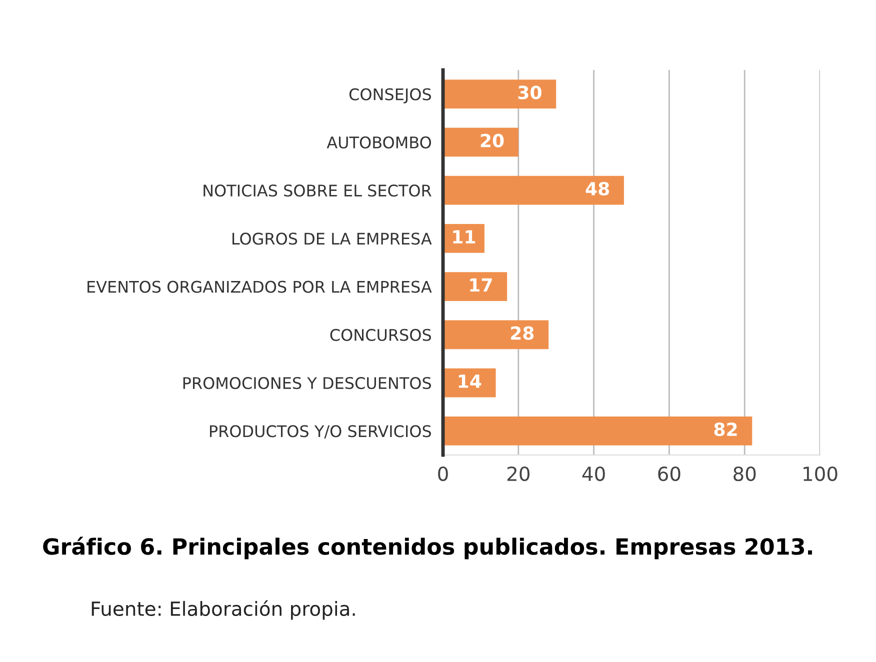 Image resolution: width=876 pixels, height=662 pixels. I want to click on data-label: 17, so click(481, 285).